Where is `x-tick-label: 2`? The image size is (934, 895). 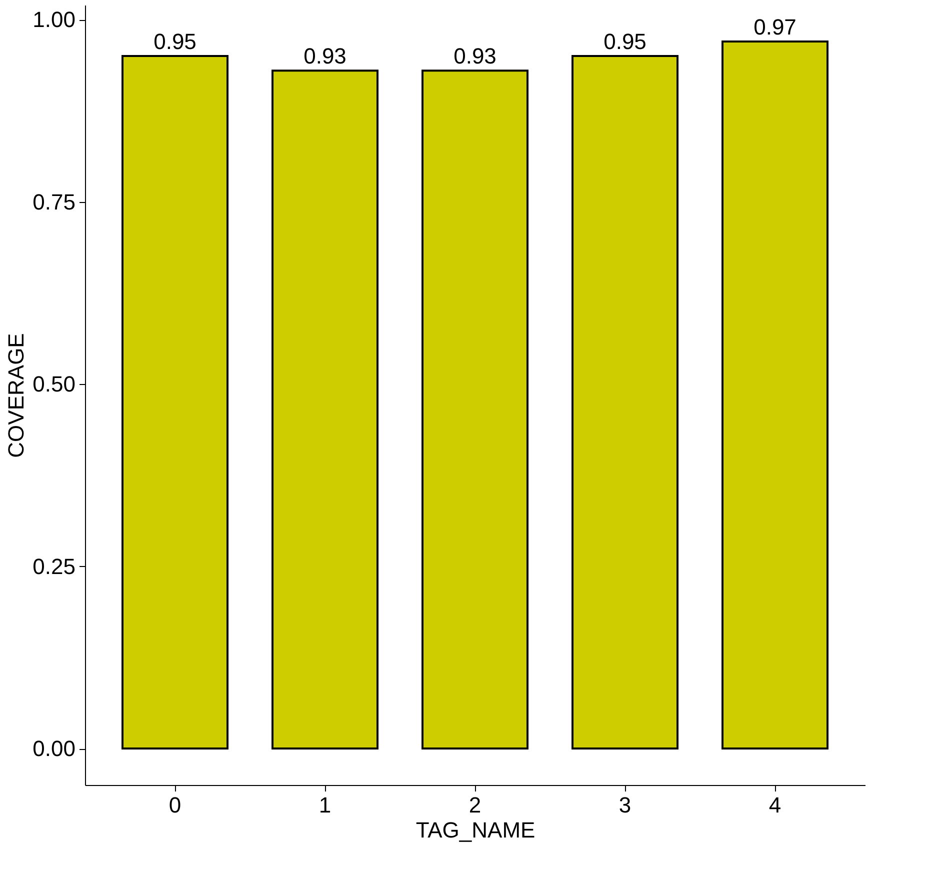
x-tick-label: 2 is located at coordinates (475, 805).